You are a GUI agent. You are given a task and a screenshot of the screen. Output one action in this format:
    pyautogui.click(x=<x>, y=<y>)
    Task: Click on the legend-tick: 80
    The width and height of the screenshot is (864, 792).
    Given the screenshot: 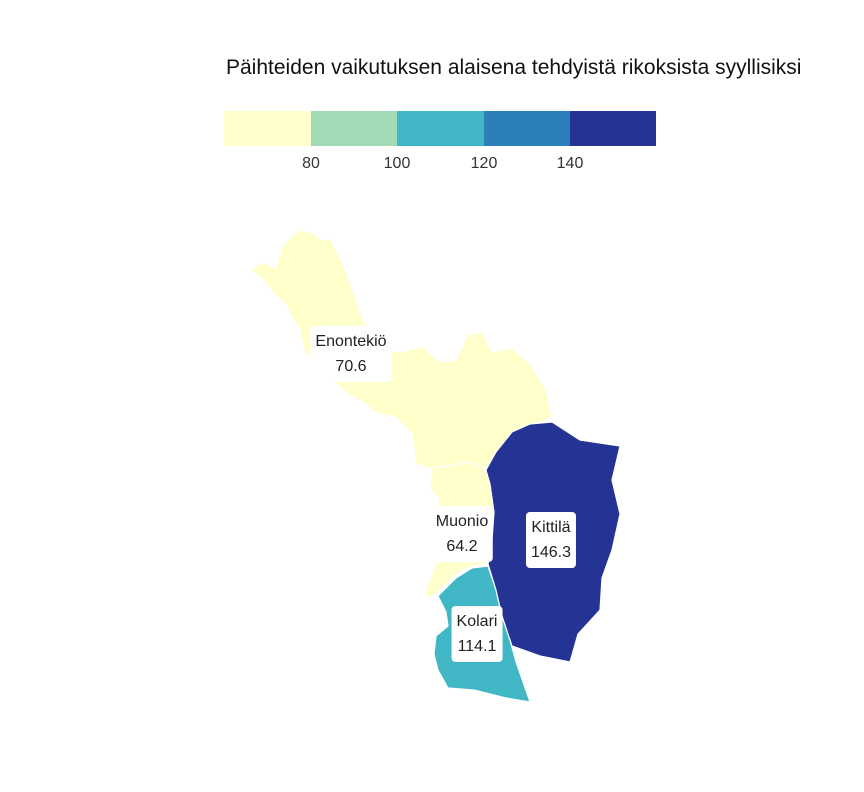 What is the action you would take?
    pyautogui.click(x=311, y=163)
    